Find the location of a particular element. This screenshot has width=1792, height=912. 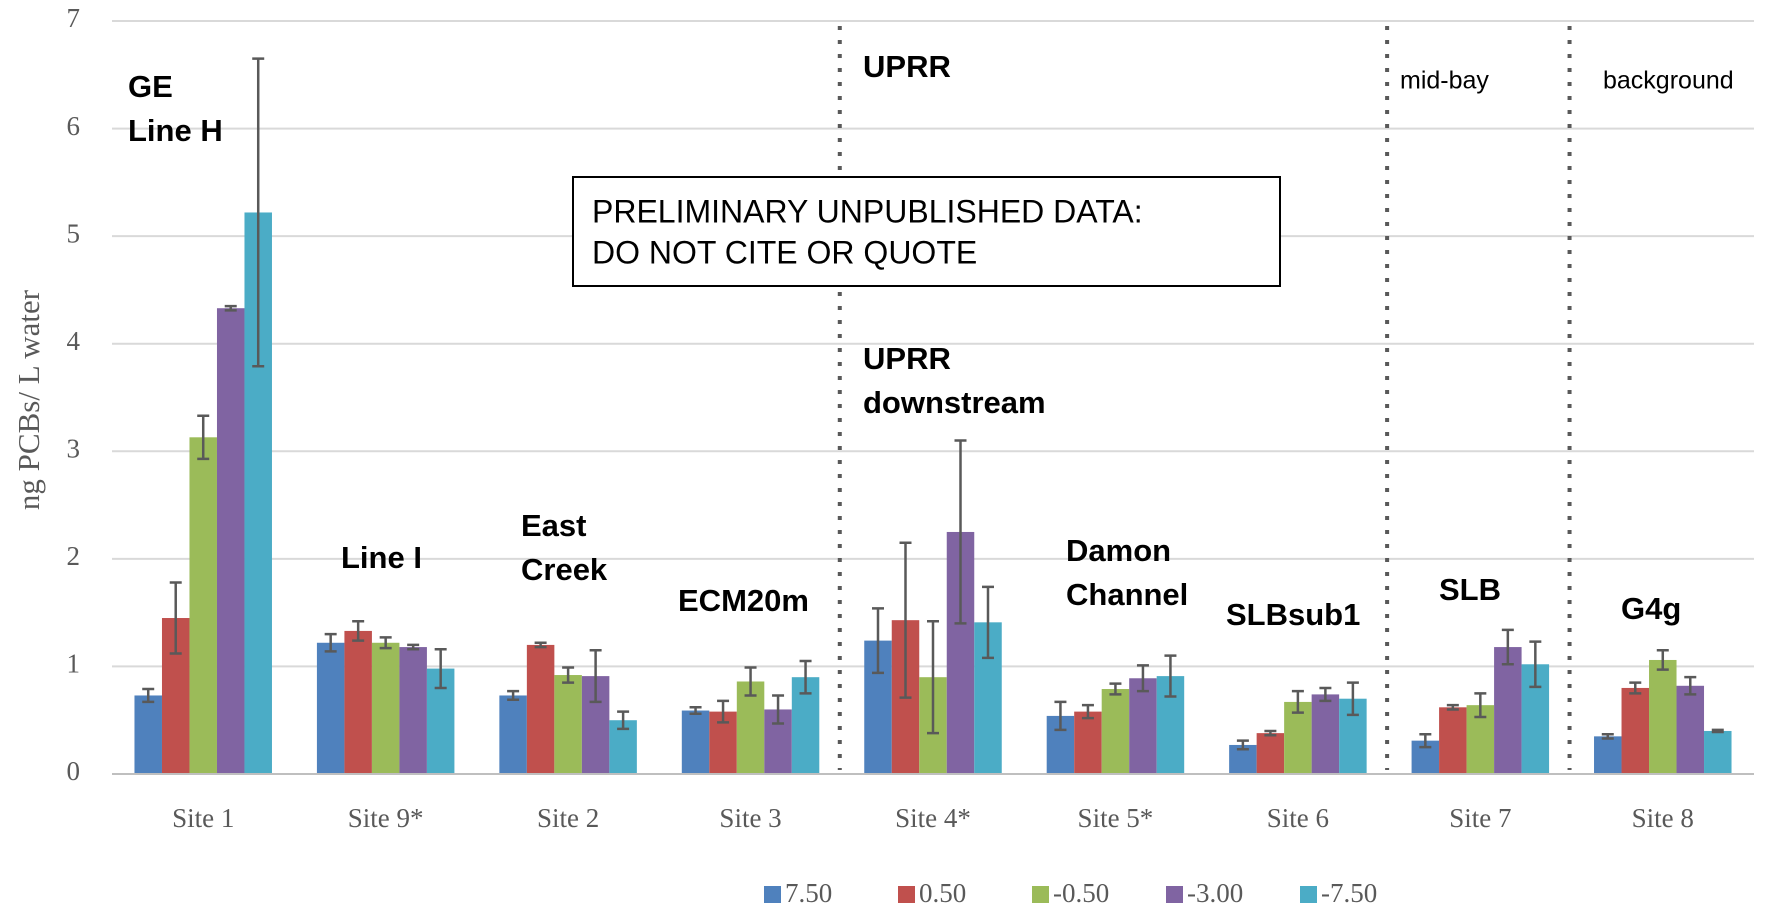

x-tick-label: Site 8 is located at coordinates (1663, 818).